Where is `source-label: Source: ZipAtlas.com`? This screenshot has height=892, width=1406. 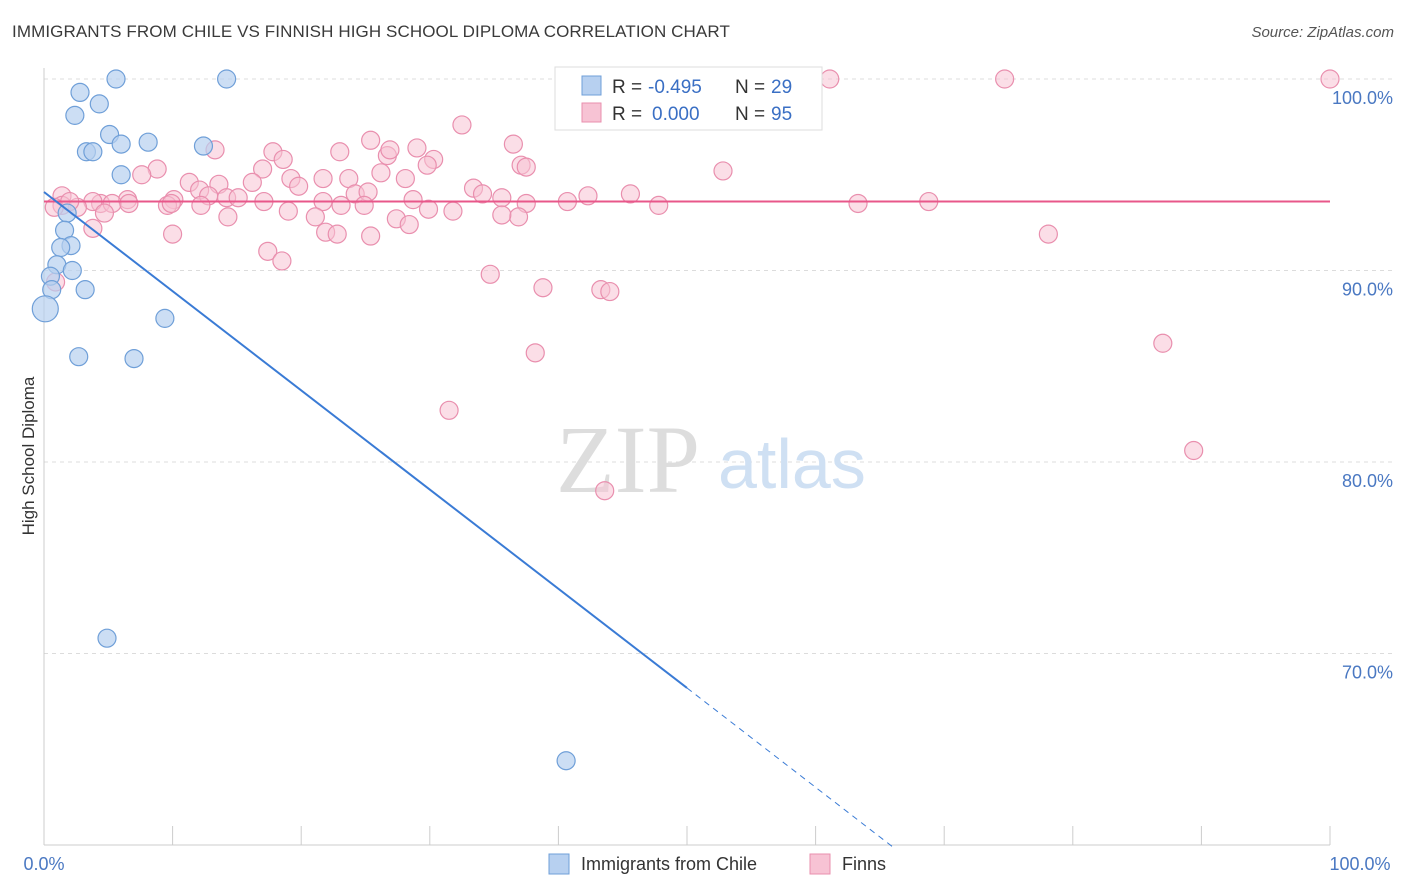
source-label: Source: ZipAtlas.com is located at coordinates (1322, 32).